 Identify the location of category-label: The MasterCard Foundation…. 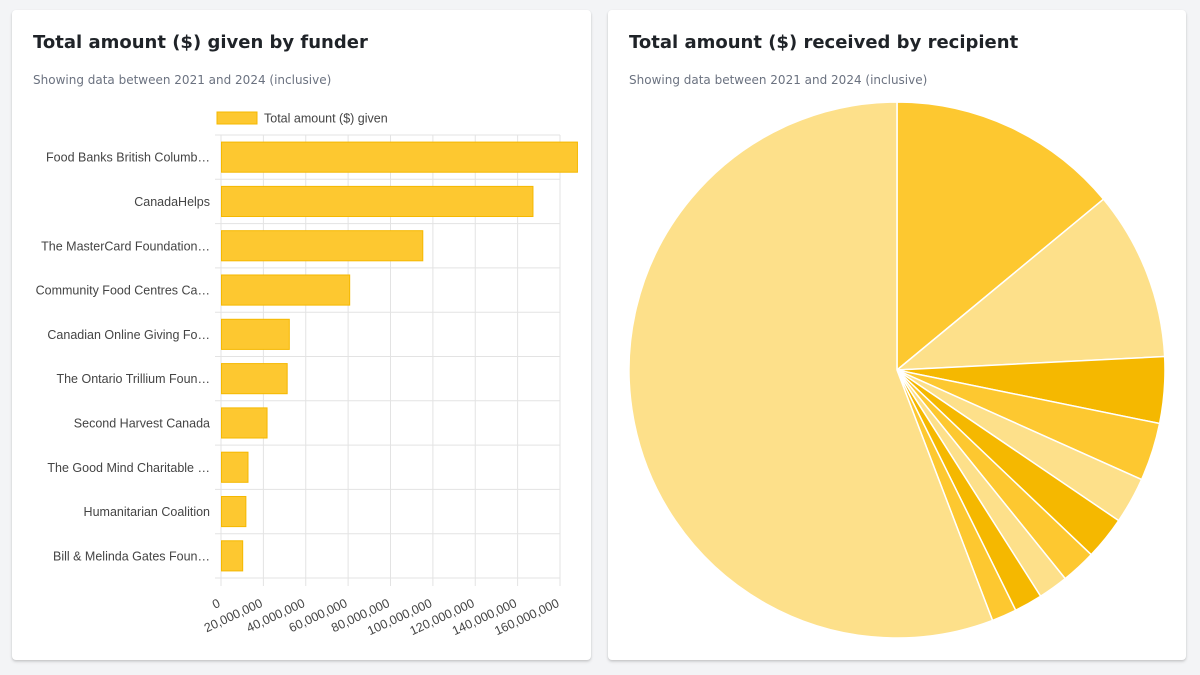
(125, 246).